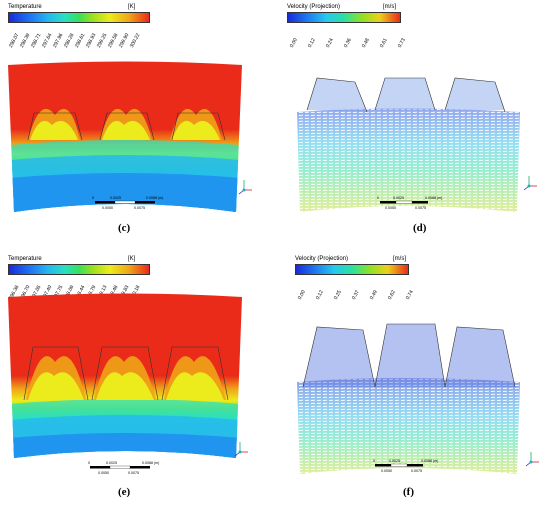  I want to click on panel-d-unit: [m/s], so click(389, 7).